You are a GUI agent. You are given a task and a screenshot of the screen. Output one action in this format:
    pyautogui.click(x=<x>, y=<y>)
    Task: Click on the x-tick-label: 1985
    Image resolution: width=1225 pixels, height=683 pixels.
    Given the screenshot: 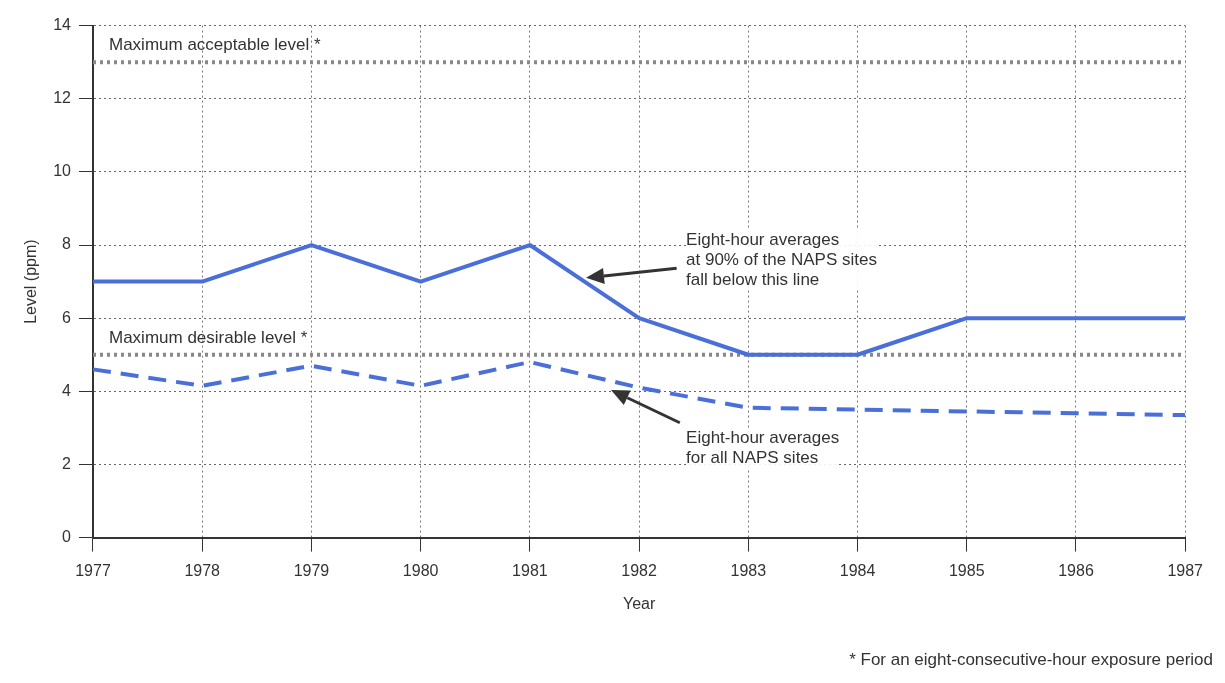 What is the action you would take?
    pyautogui.click(x=966, y=570)
    